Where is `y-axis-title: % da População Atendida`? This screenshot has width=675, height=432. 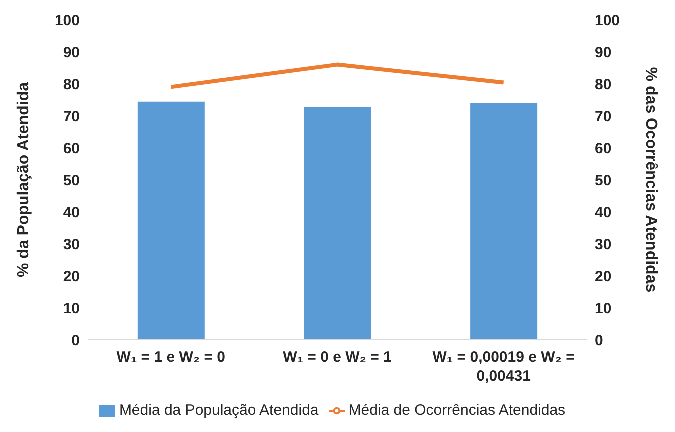
y-axis-title: % da População Atendida is located at coordinates (24, 180).